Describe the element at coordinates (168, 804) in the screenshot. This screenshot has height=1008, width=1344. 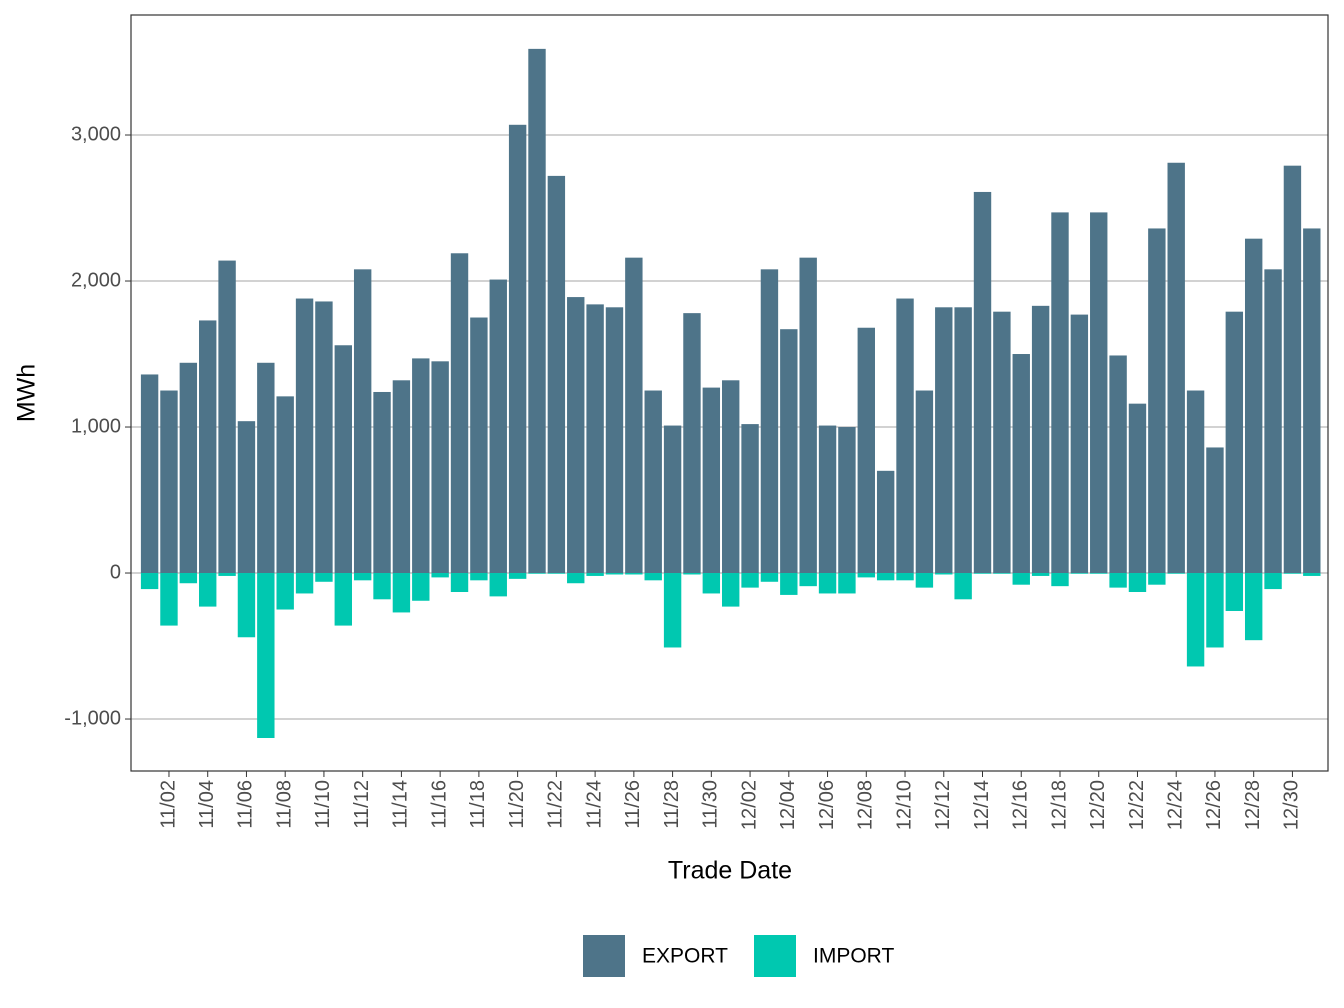
I see `x-tick-label: 11/02` at that location.